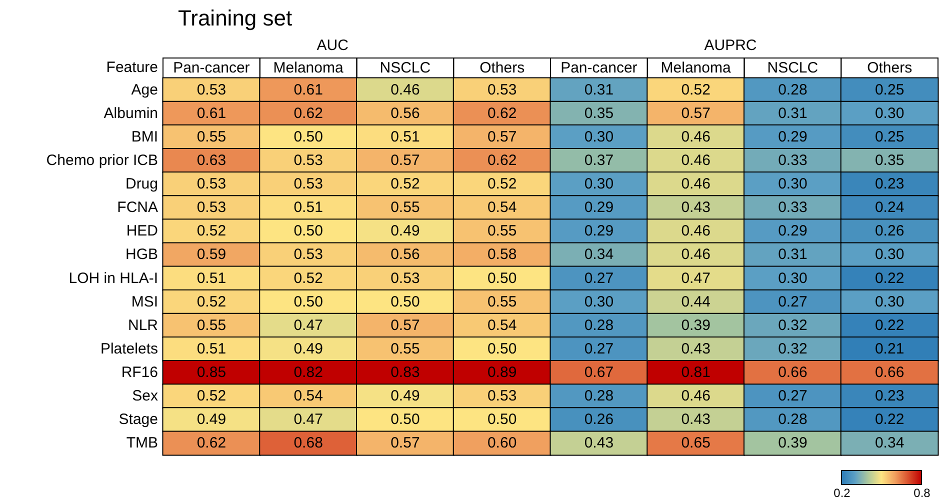  Describe the element at coordinates (129, 349) in the screenshot. I see `y-tick-label: Platelets` at that location.